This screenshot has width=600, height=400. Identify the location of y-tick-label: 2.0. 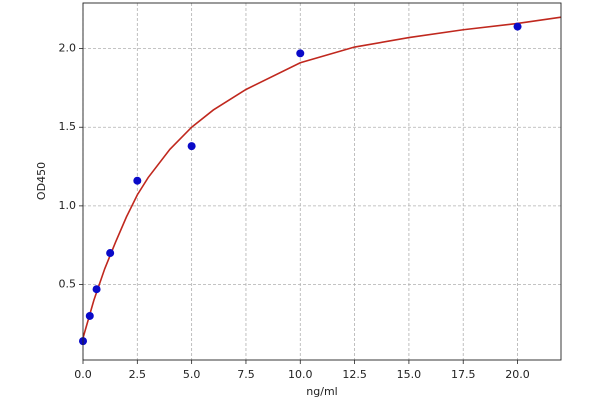
(68, 48).